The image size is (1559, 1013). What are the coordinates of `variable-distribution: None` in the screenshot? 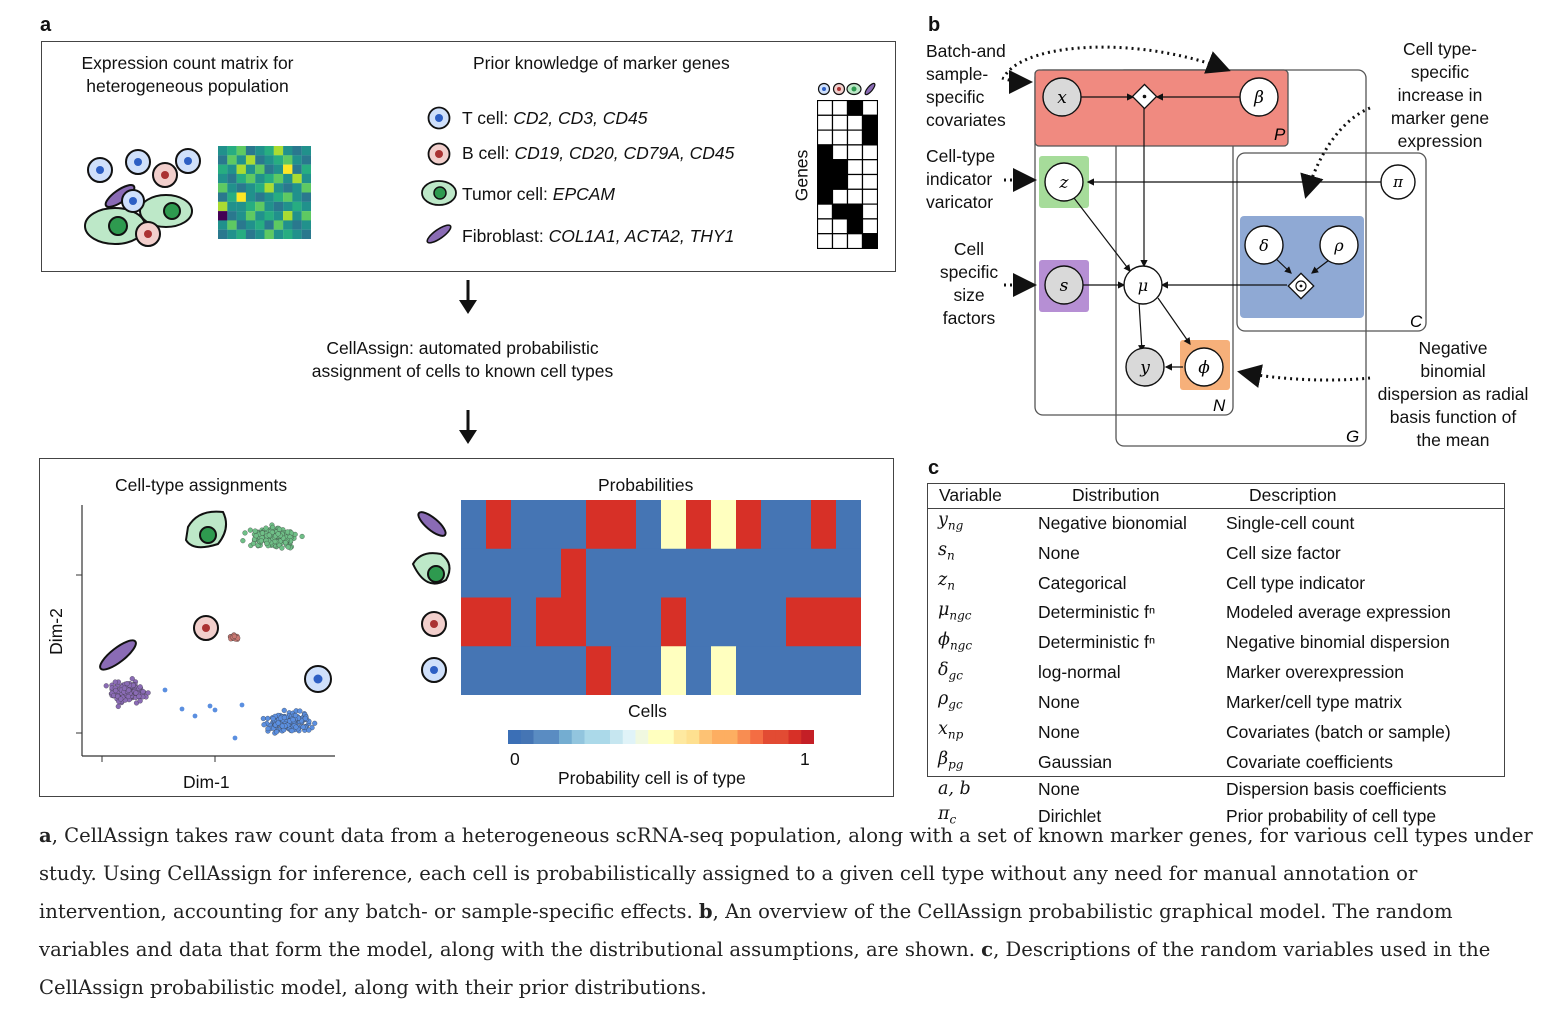 It's located at (1059, 552).